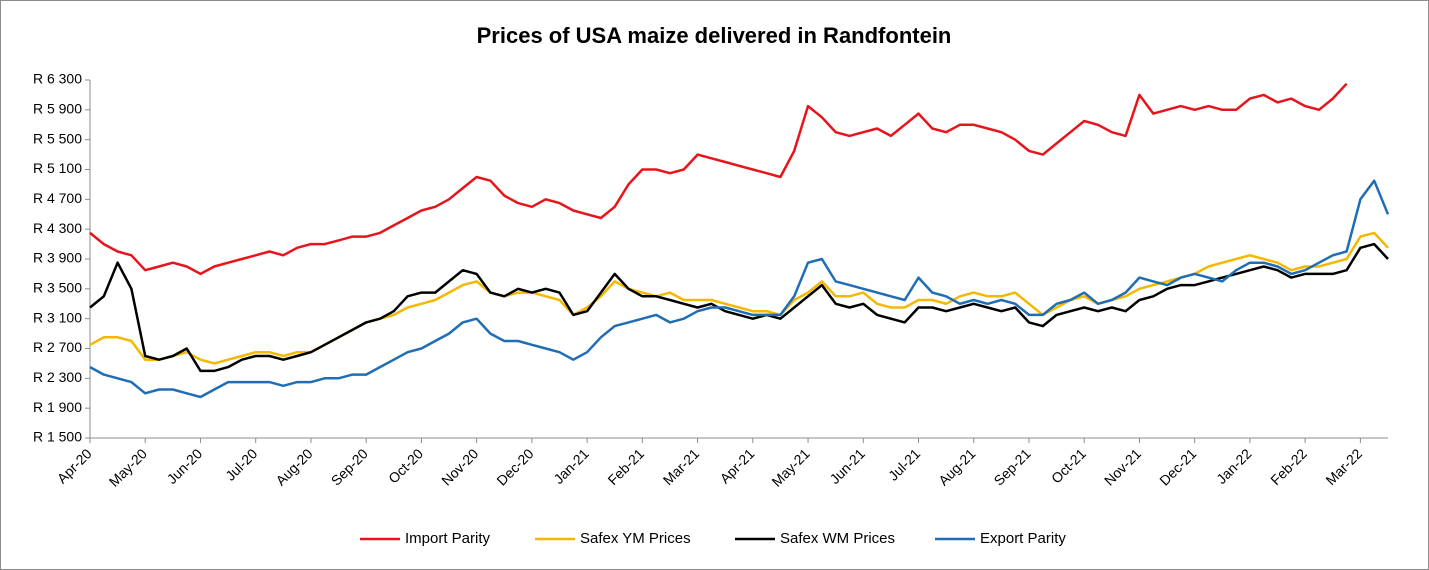 The width and height of the screenshot is (1429, 570). I want to click on y-tick-label: R 2 700, so click(57, 347).